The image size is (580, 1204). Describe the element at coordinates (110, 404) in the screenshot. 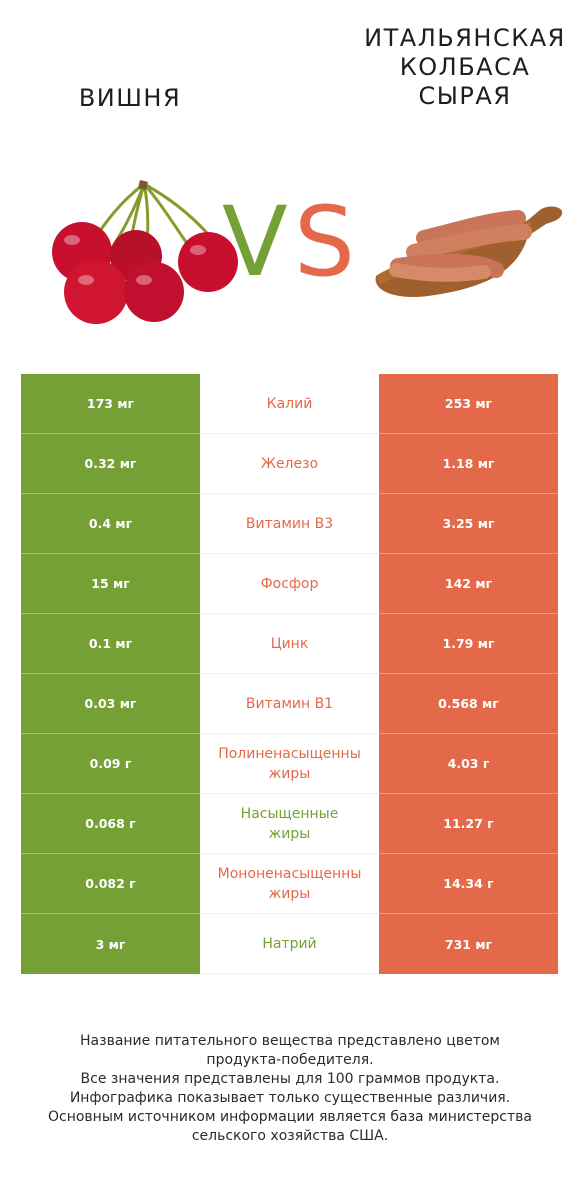

I see `left-value-cell: 173 мг` at that location.